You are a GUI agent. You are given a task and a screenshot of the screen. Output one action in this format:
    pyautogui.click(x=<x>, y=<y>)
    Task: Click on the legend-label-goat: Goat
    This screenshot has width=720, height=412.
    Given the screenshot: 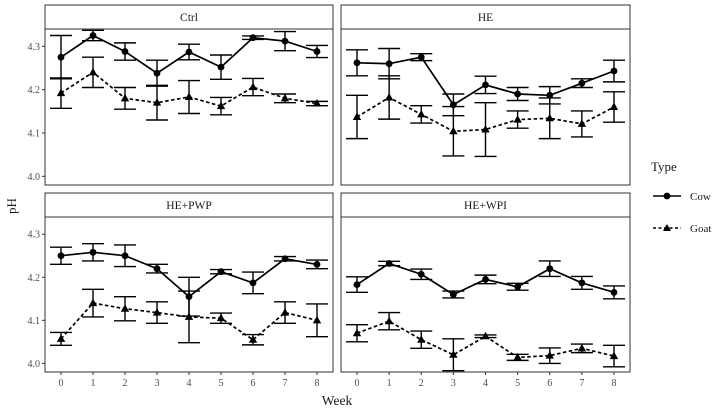 What is the action you would take?
    pyautogui.click(x=700, y=229)
    